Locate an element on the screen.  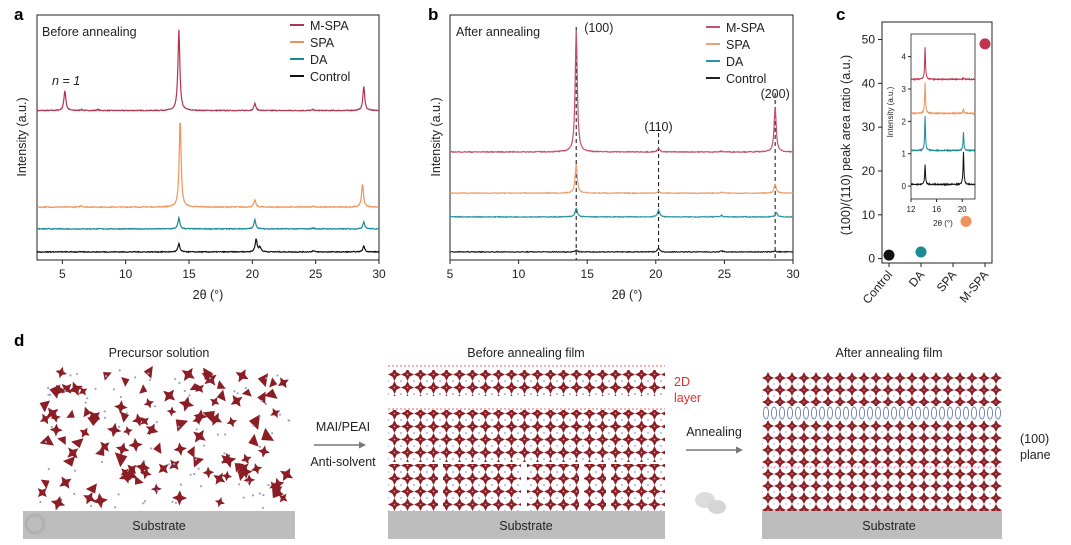
x-tick-label: 30 is located at coordinates (793, 274).